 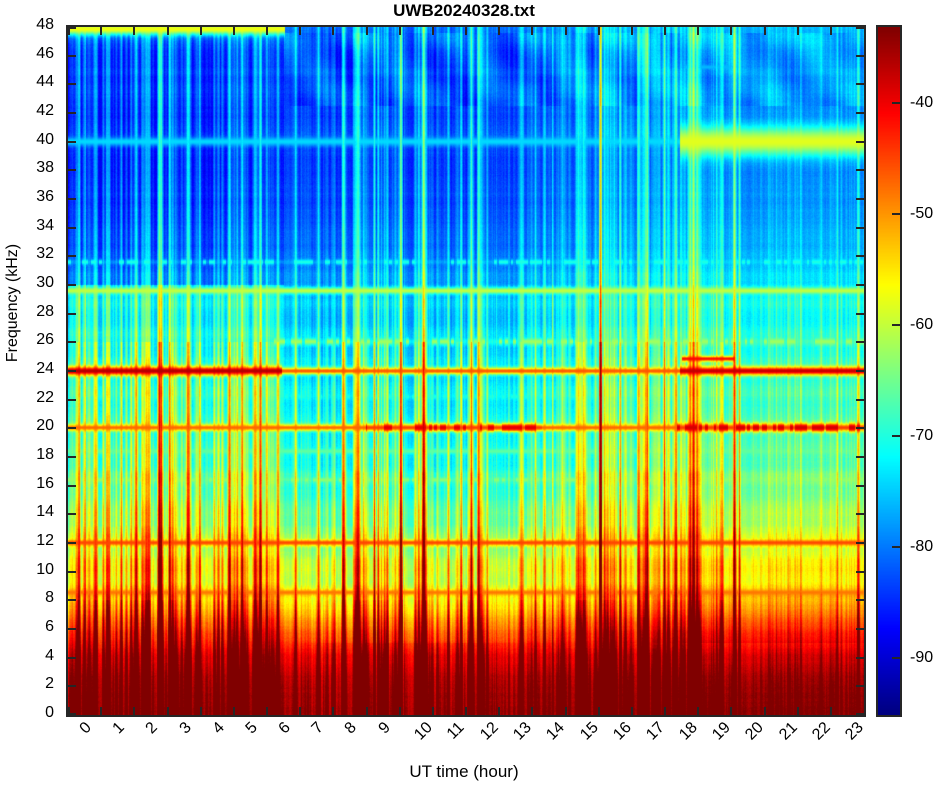 I want to click on colorbar-ticks: -40 -50 -60 -70 -80 -90, so click(x=912, y=369).